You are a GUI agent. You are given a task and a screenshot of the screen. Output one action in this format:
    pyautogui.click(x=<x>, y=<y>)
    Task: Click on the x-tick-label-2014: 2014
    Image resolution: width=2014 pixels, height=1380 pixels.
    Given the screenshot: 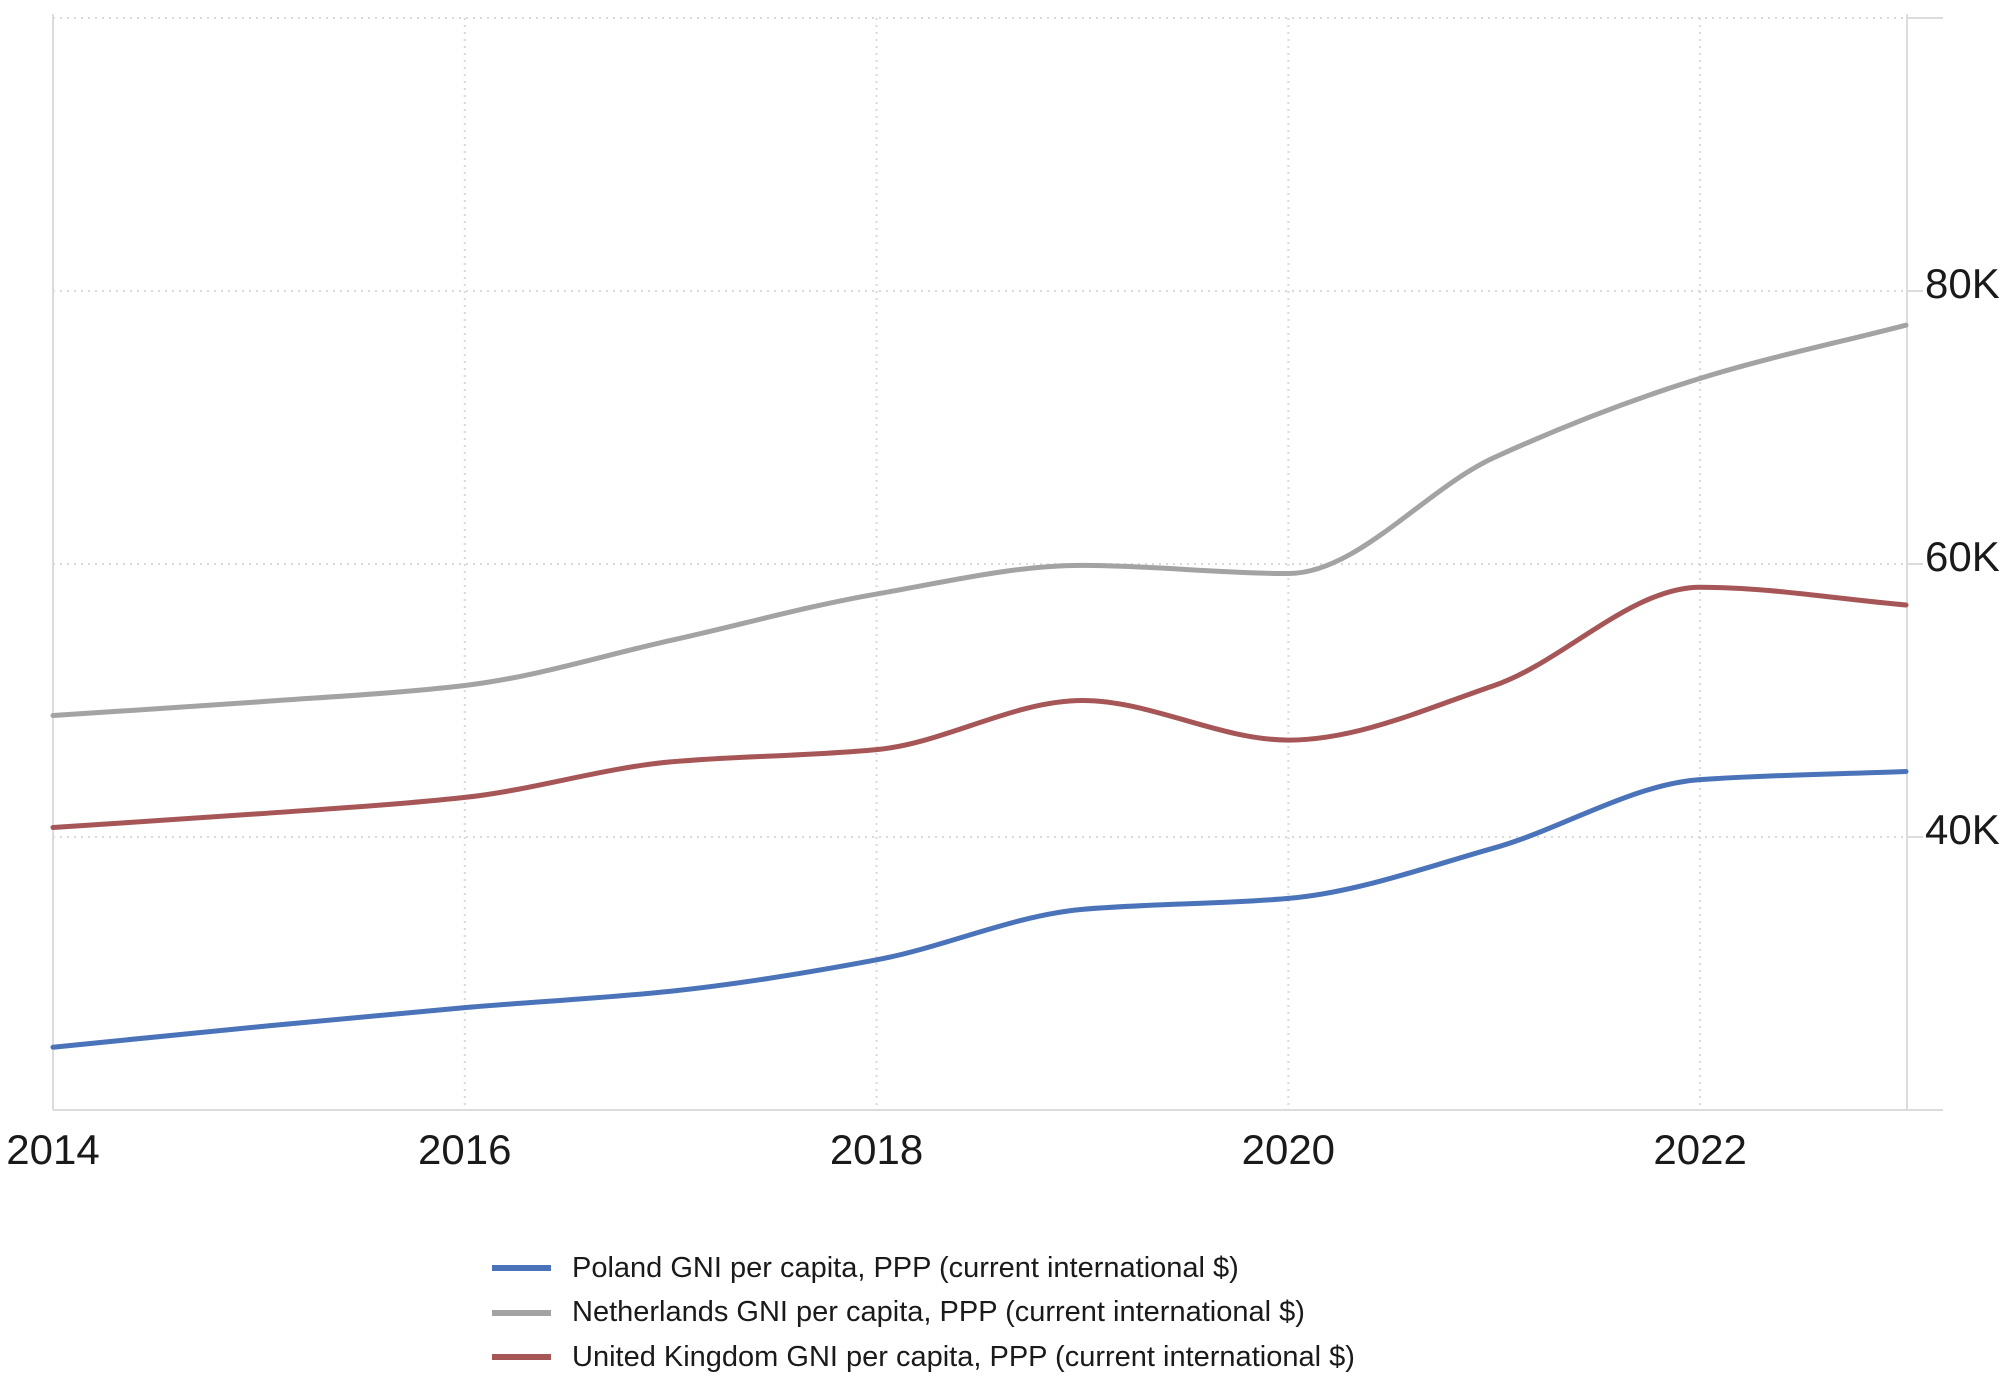 What is the action you would take?
    pyautogui.click(x=52, y=1149)
    